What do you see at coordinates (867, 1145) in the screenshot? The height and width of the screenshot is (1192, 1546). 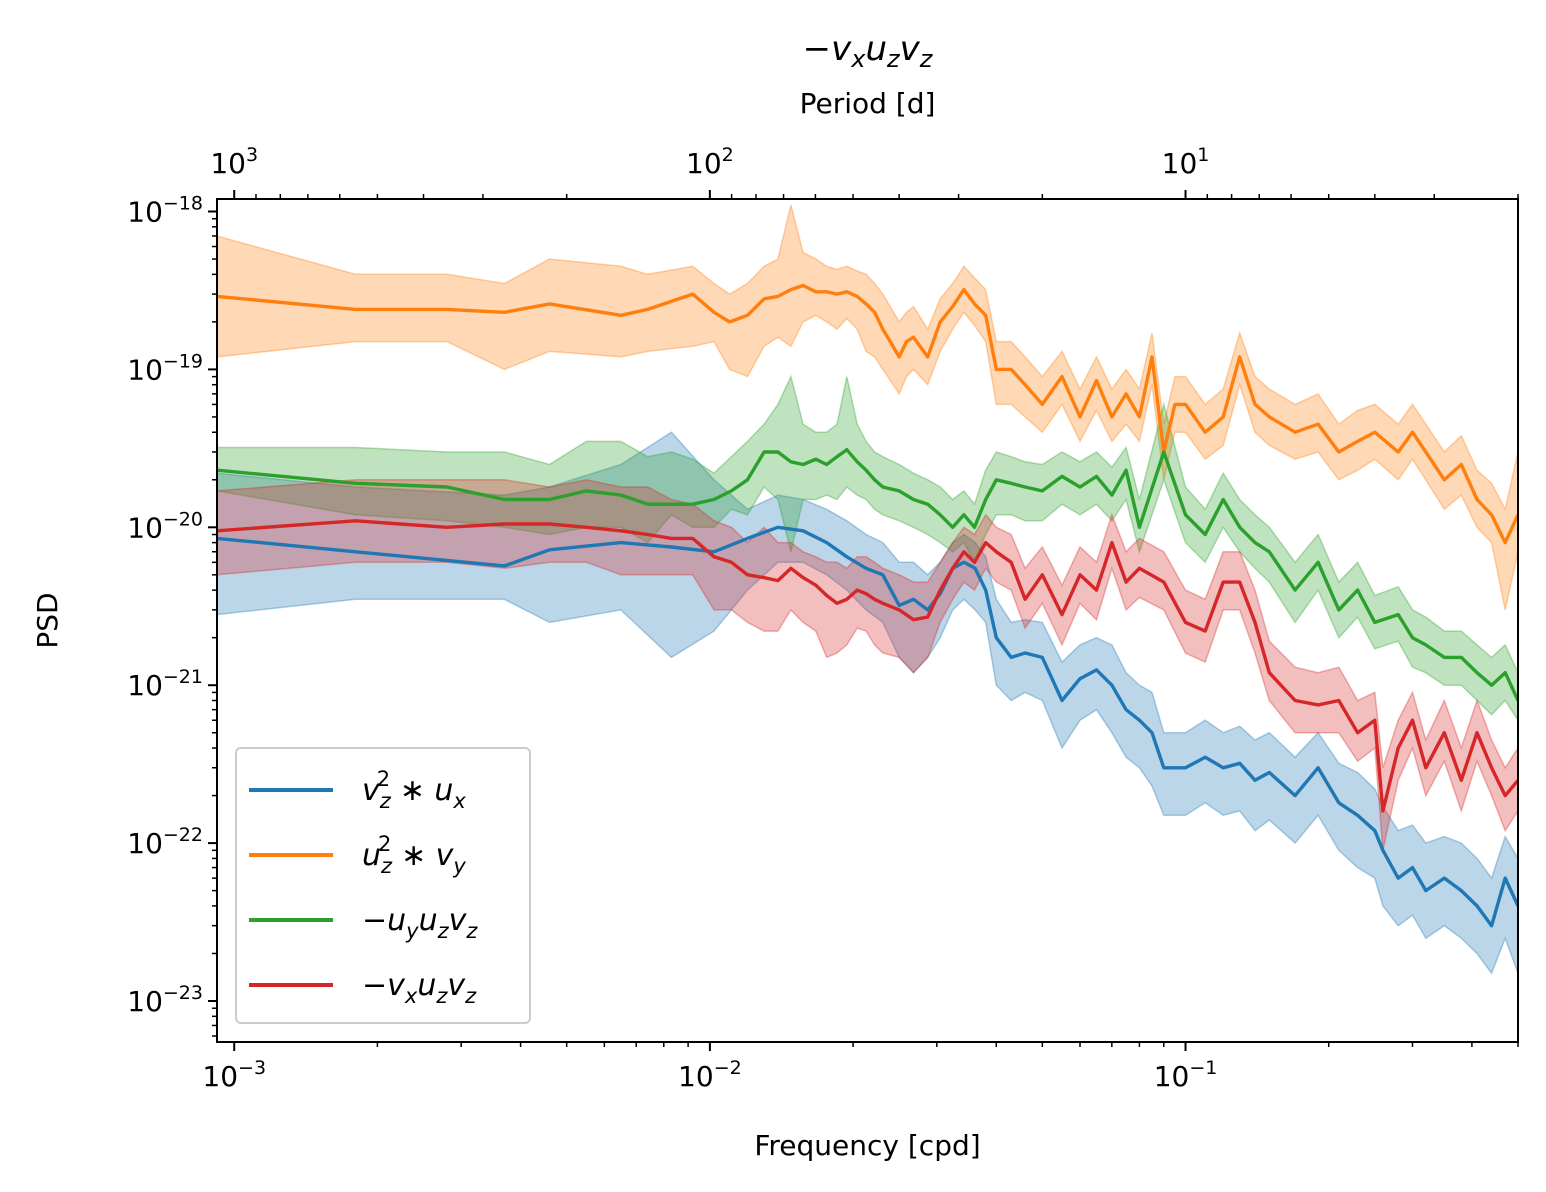 I see `x-axis-label: Frequency [cpd]` at bounding box center [867, 1145].